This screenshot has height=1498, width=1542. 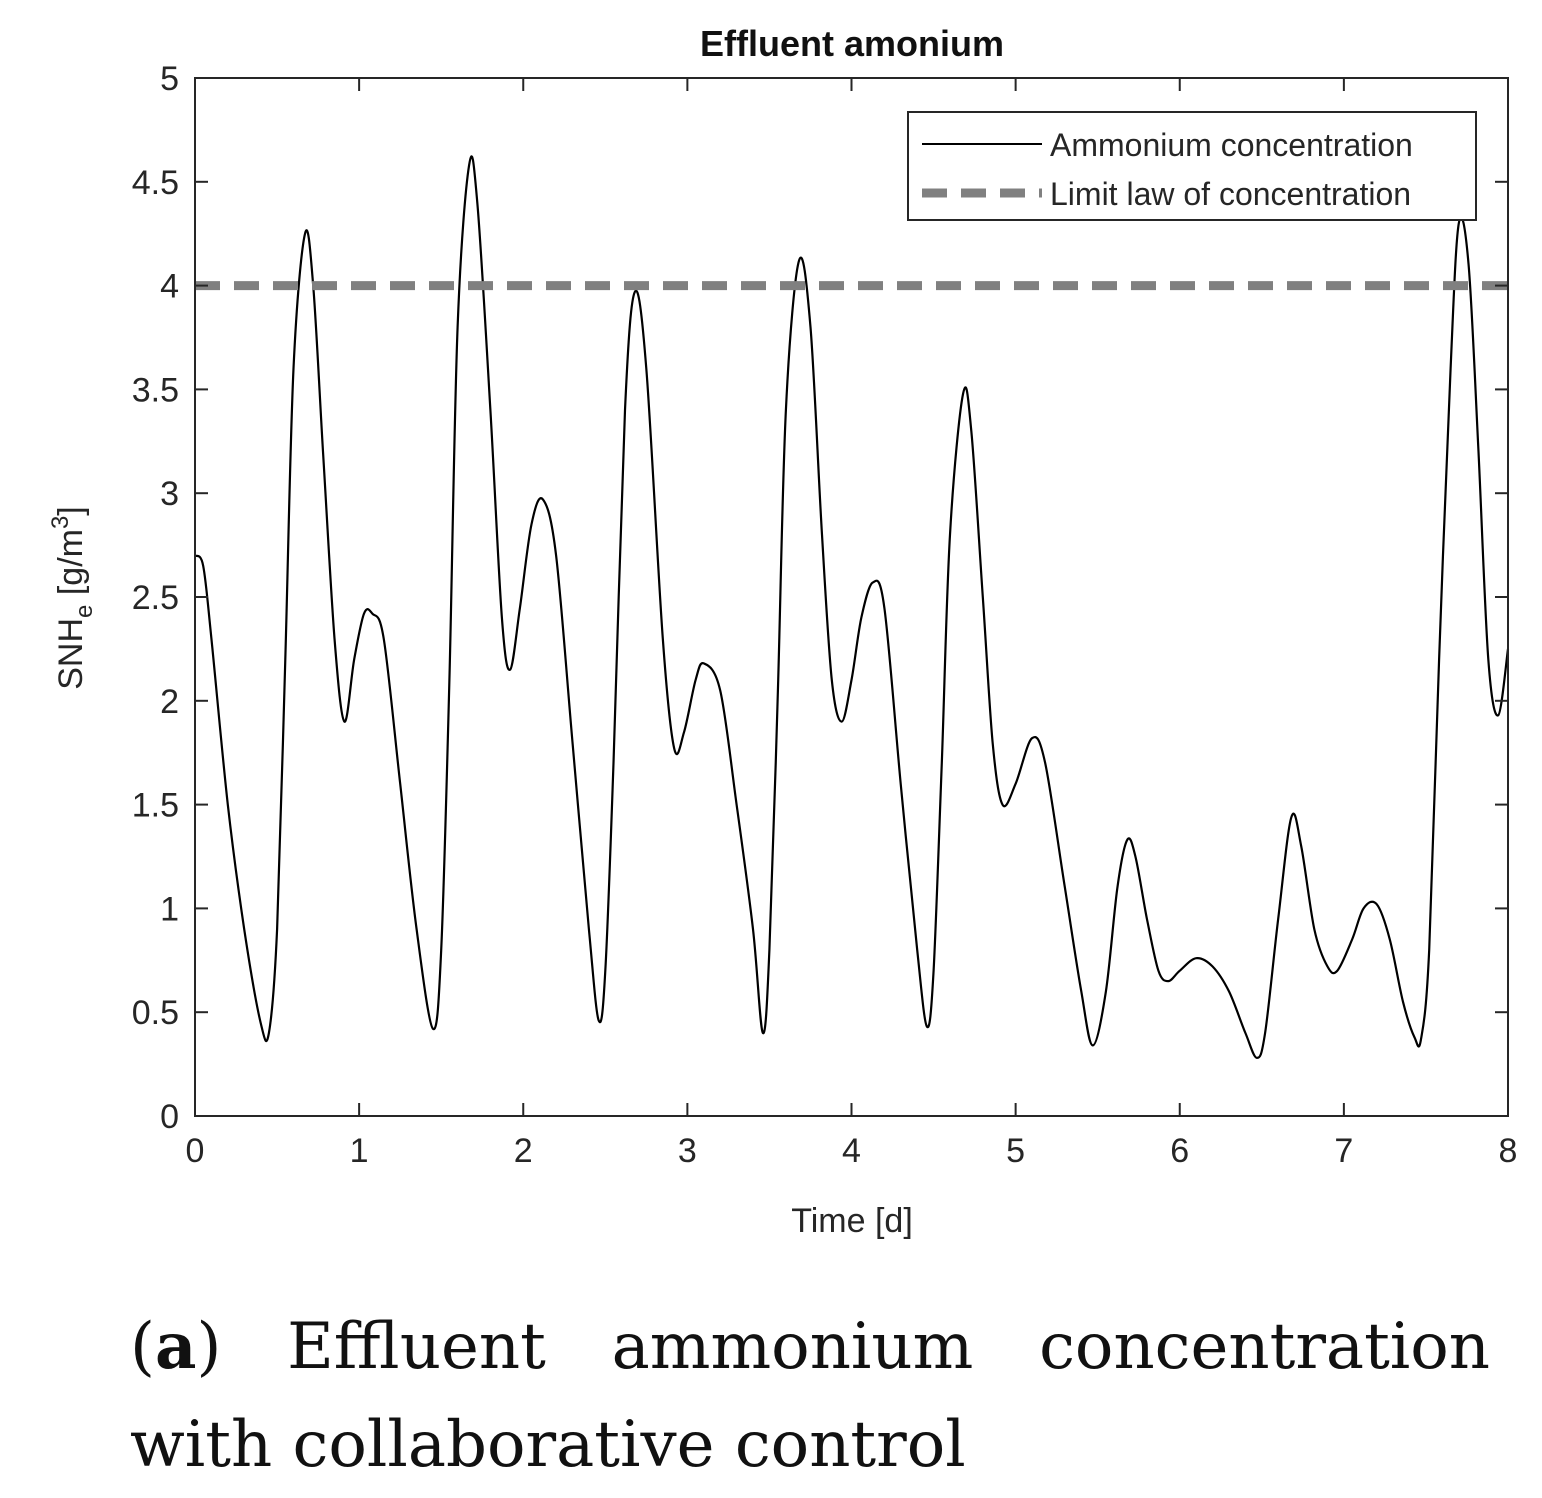 What do you see at coordinates (155, 183) in the screenshot?
I see `y-tick-label: 4.5` at bounding box center [155, 183].